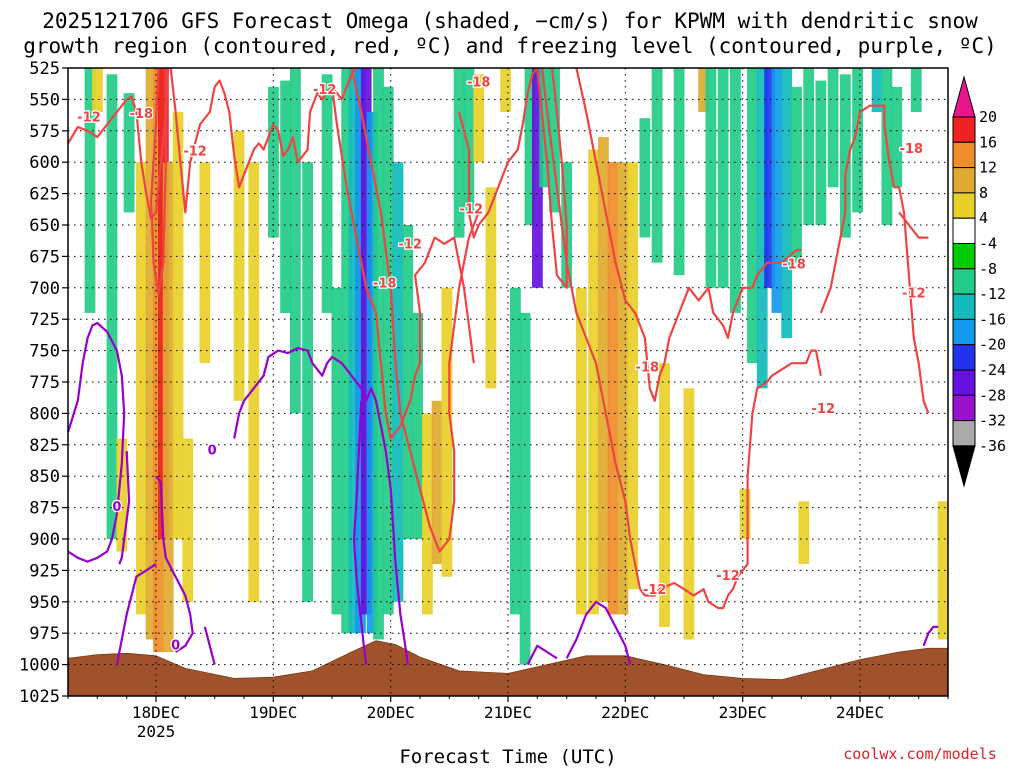  I want to click on x-tick-sublabel: 2025, so click(156, 731).